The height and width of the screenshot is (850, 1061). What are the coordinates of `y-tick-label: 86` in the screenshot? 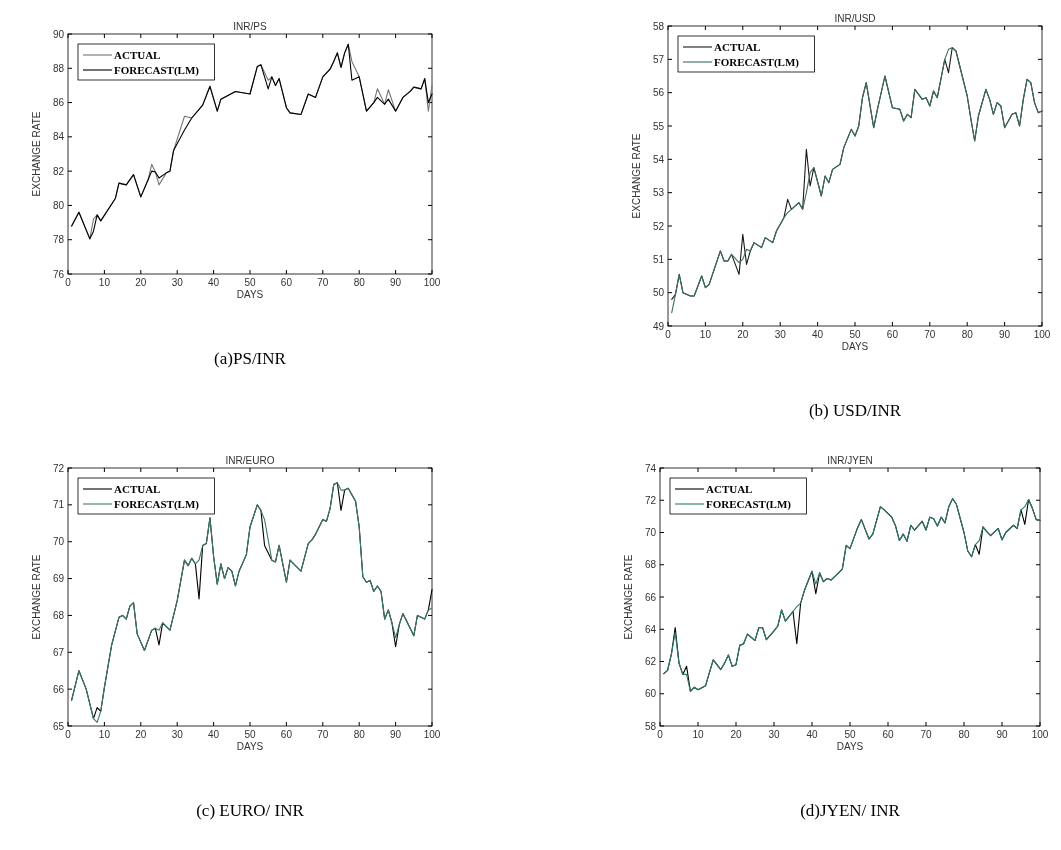 It's located at (58, 103).